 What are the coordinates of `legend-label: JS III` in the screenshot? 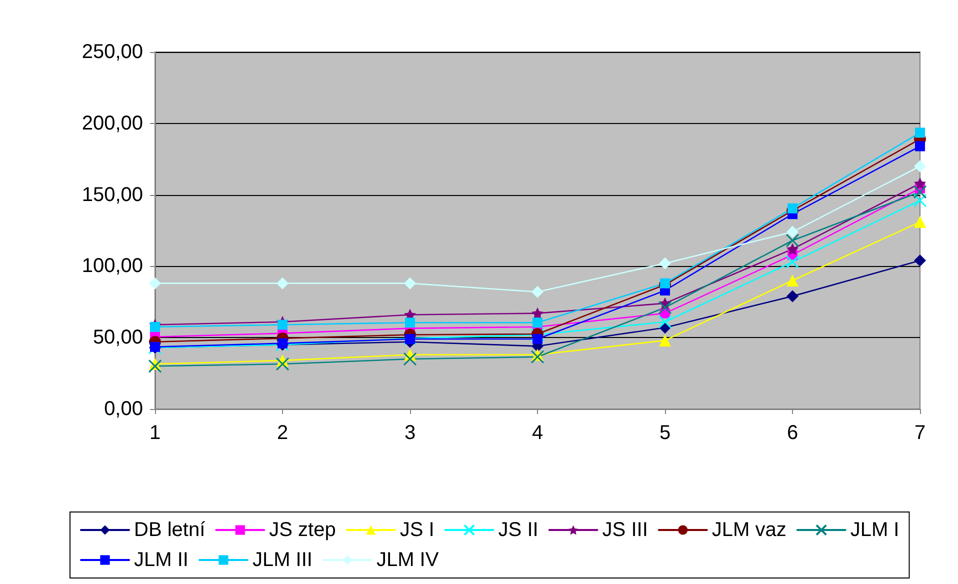 It's located at (625, 530).